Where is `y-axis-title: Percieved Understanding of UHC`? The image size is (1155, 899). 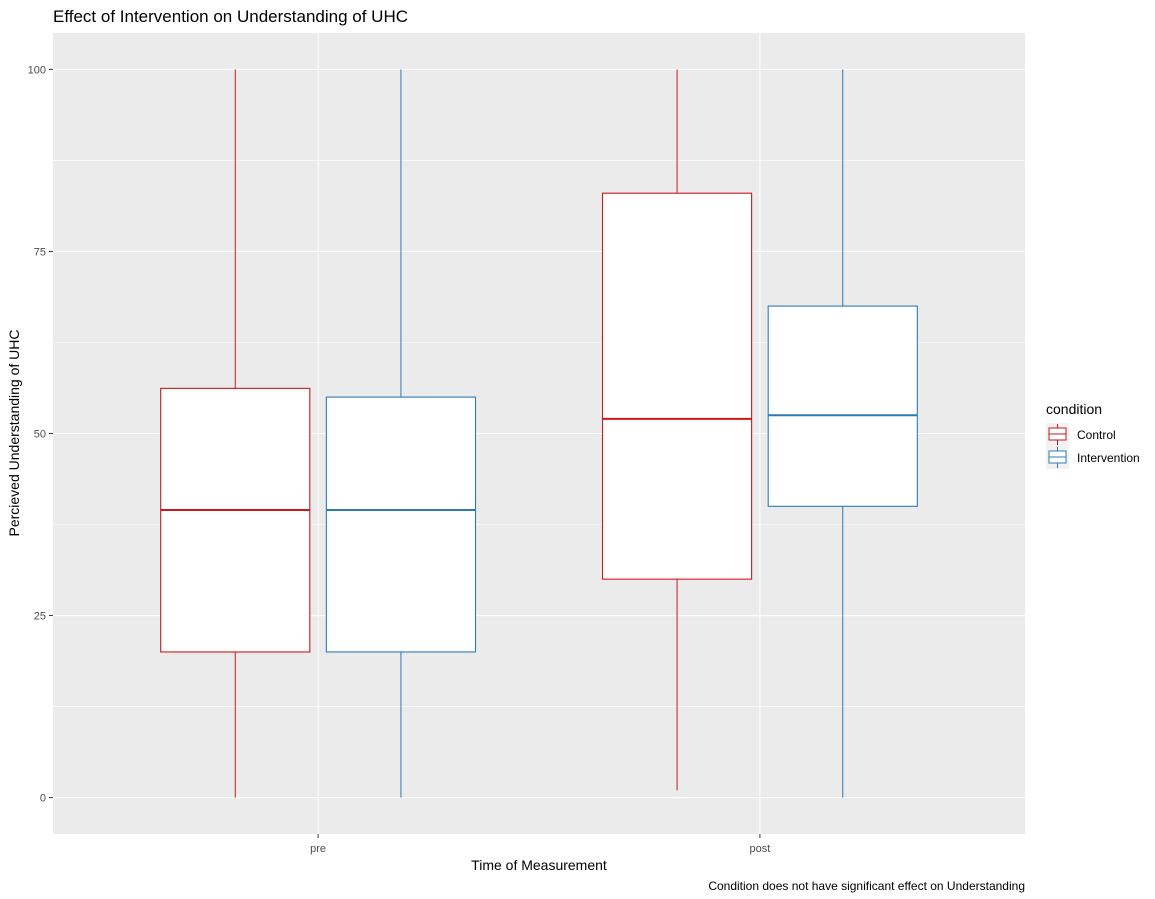 y-axis-title: Percieved Understanding of UHC is located at coordinates (14, 433).